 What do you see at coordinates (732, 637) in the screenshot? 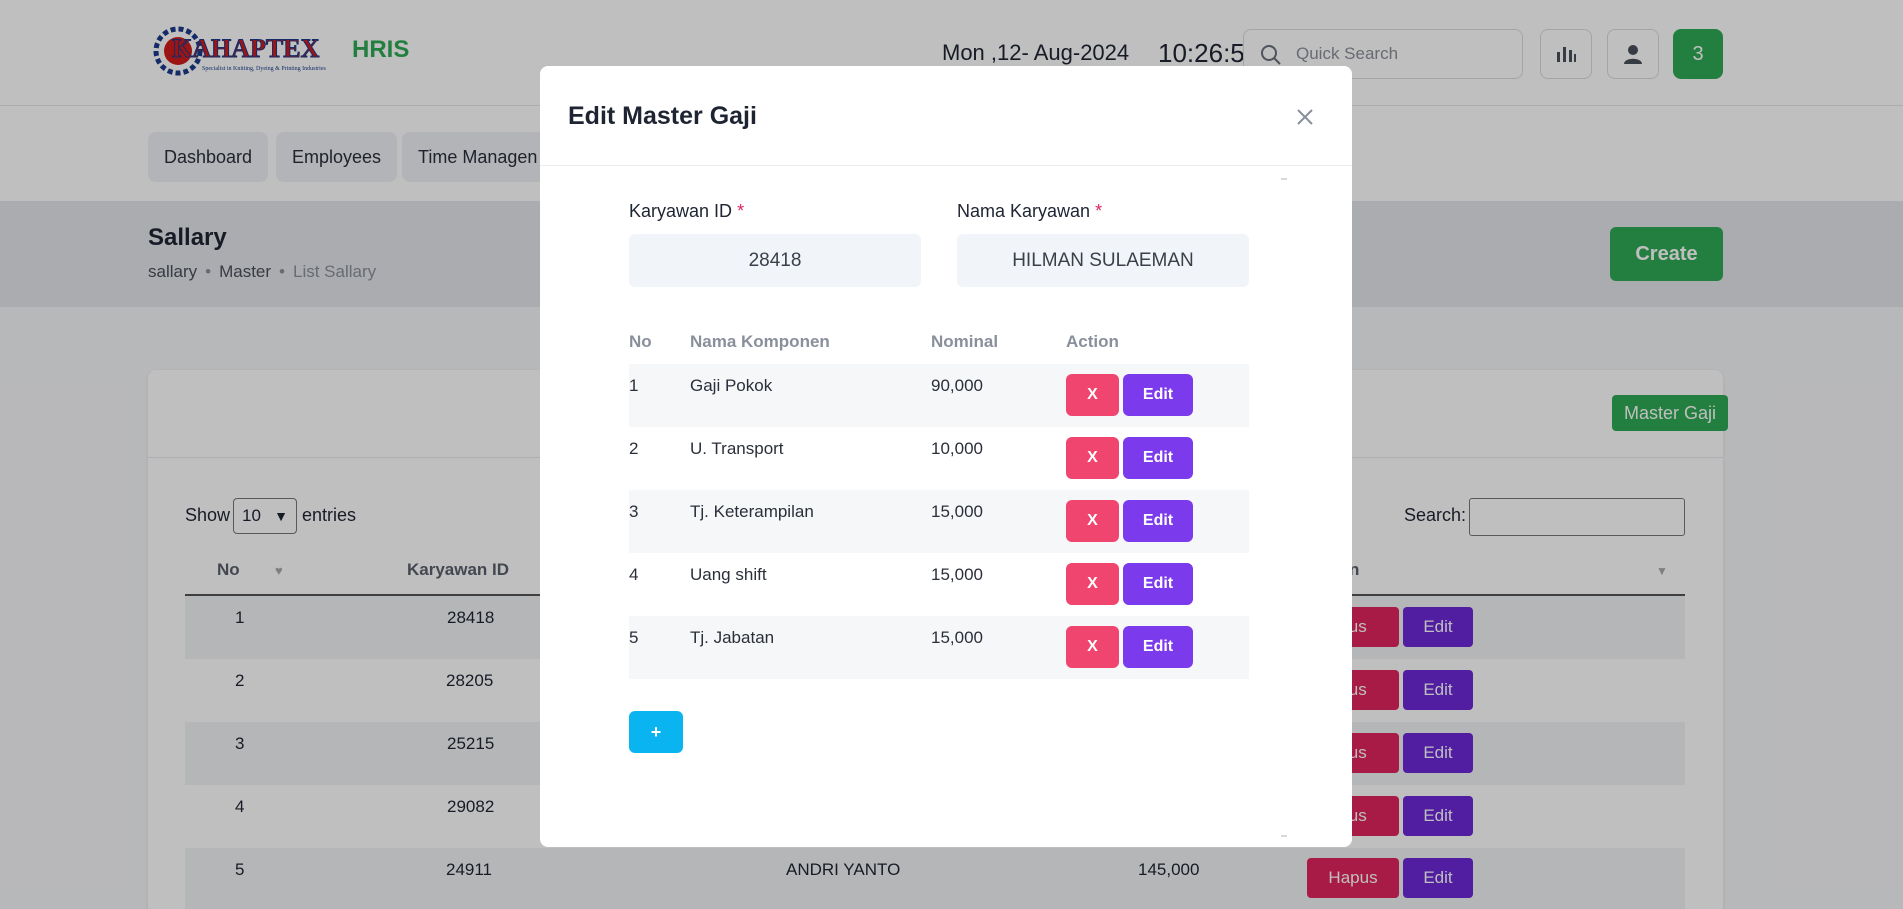
I see `row-komponen: Tj. Jabatan` at bounding box center [732, 637].